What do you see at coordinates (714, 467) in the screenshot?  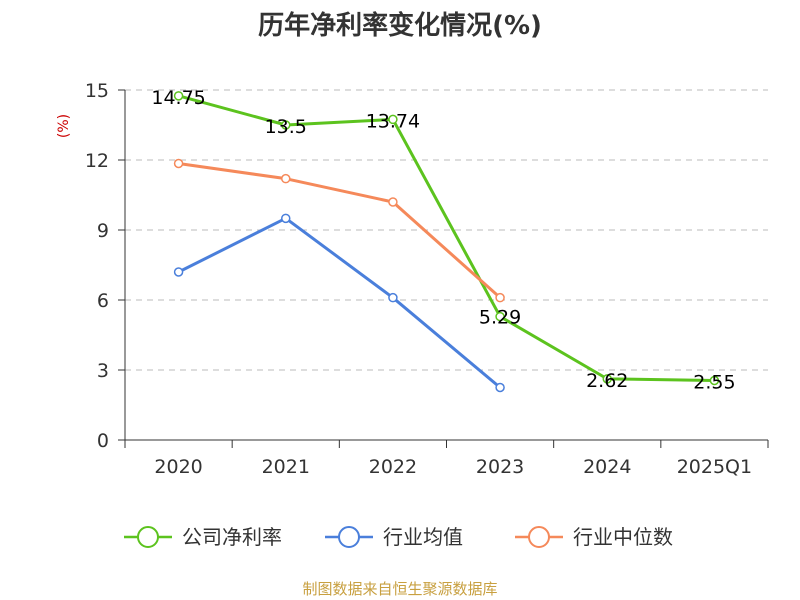 I see `x-tick-label: 2025Q1` at bounding box center [714, 467].